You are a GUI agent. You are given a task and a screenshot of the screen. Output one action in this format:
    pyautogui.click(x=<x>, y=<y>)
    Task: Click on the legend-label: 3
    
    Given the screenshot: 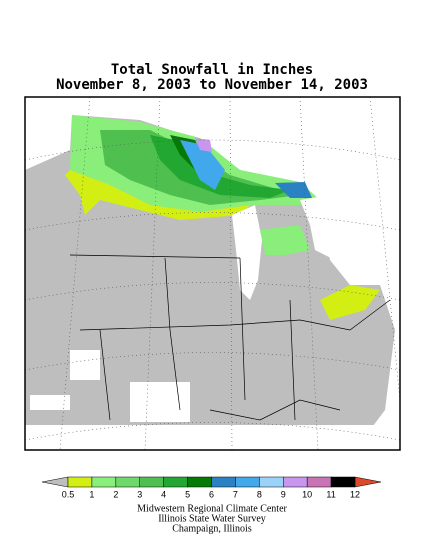 What is the action you would take?
    pyautogui.click(x=139, y=494)
    